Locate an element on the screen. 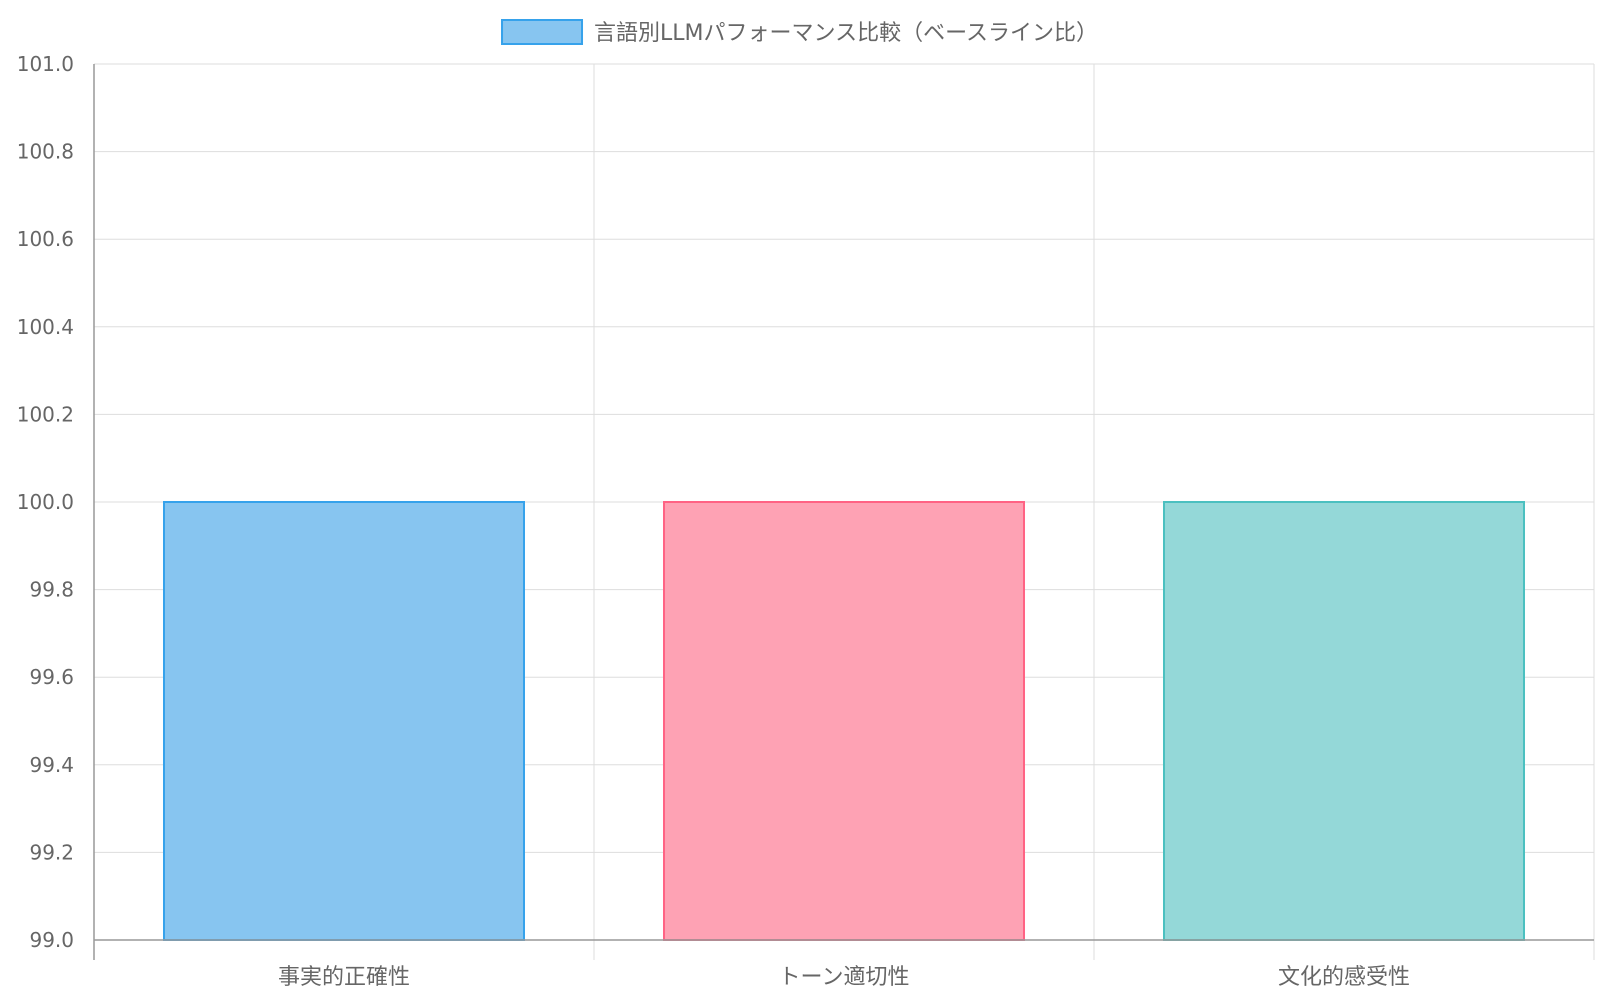 The width and height of the screenshot is (1600, 1000). y-tick-label: 99.8 is located at coordinates (51, 590).